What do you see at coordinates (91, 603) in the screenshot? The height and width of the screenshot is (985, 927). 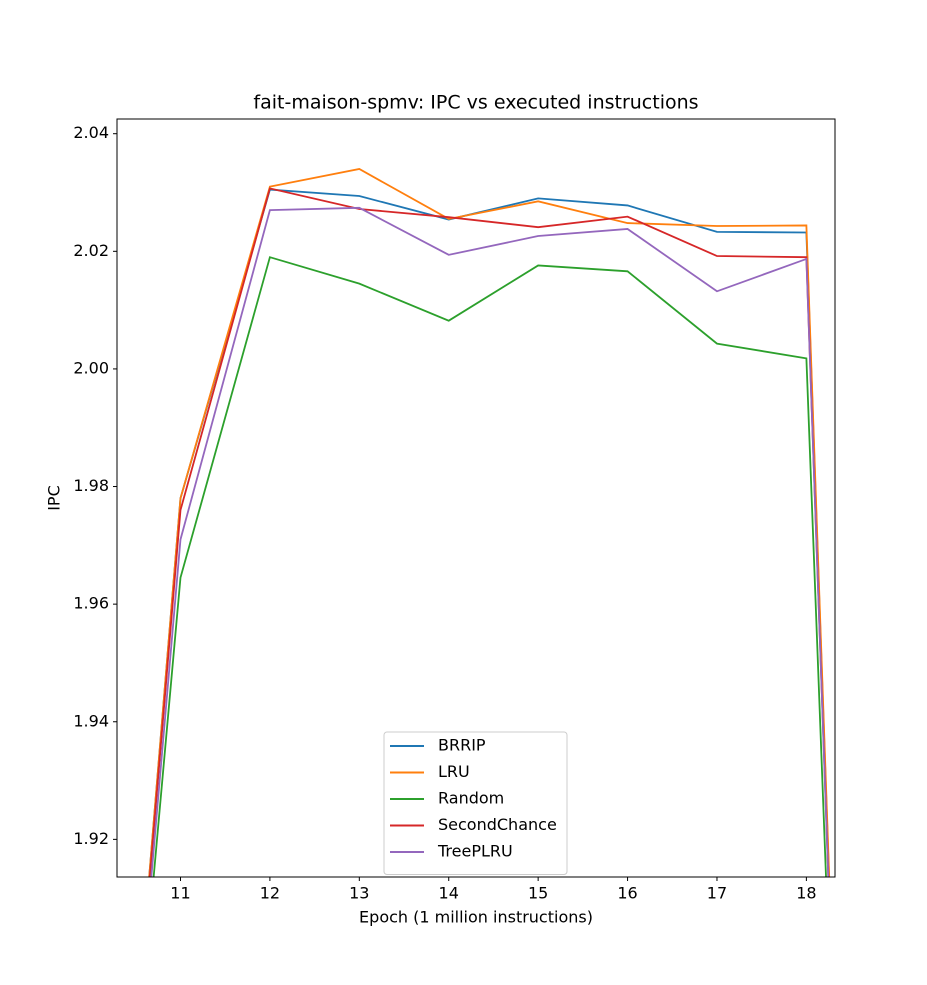 I see `y-tick-label: 1.96` at bounding box center [91, 603].